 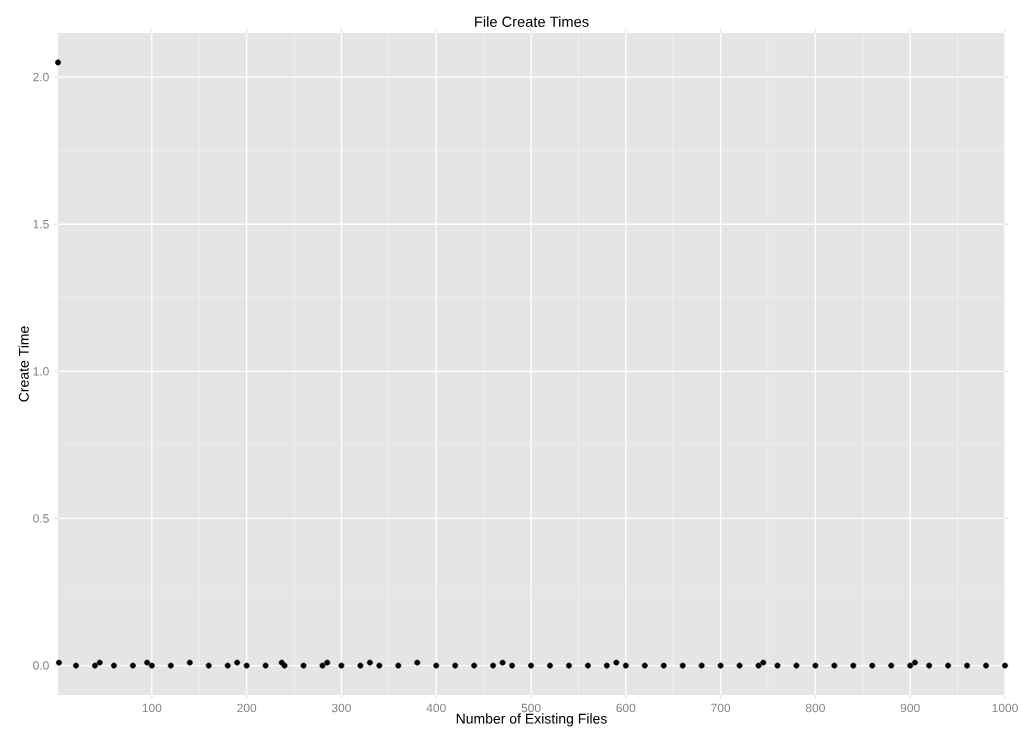 I want to click on x-tick-label: 1000, so click(x=1005, y=708).